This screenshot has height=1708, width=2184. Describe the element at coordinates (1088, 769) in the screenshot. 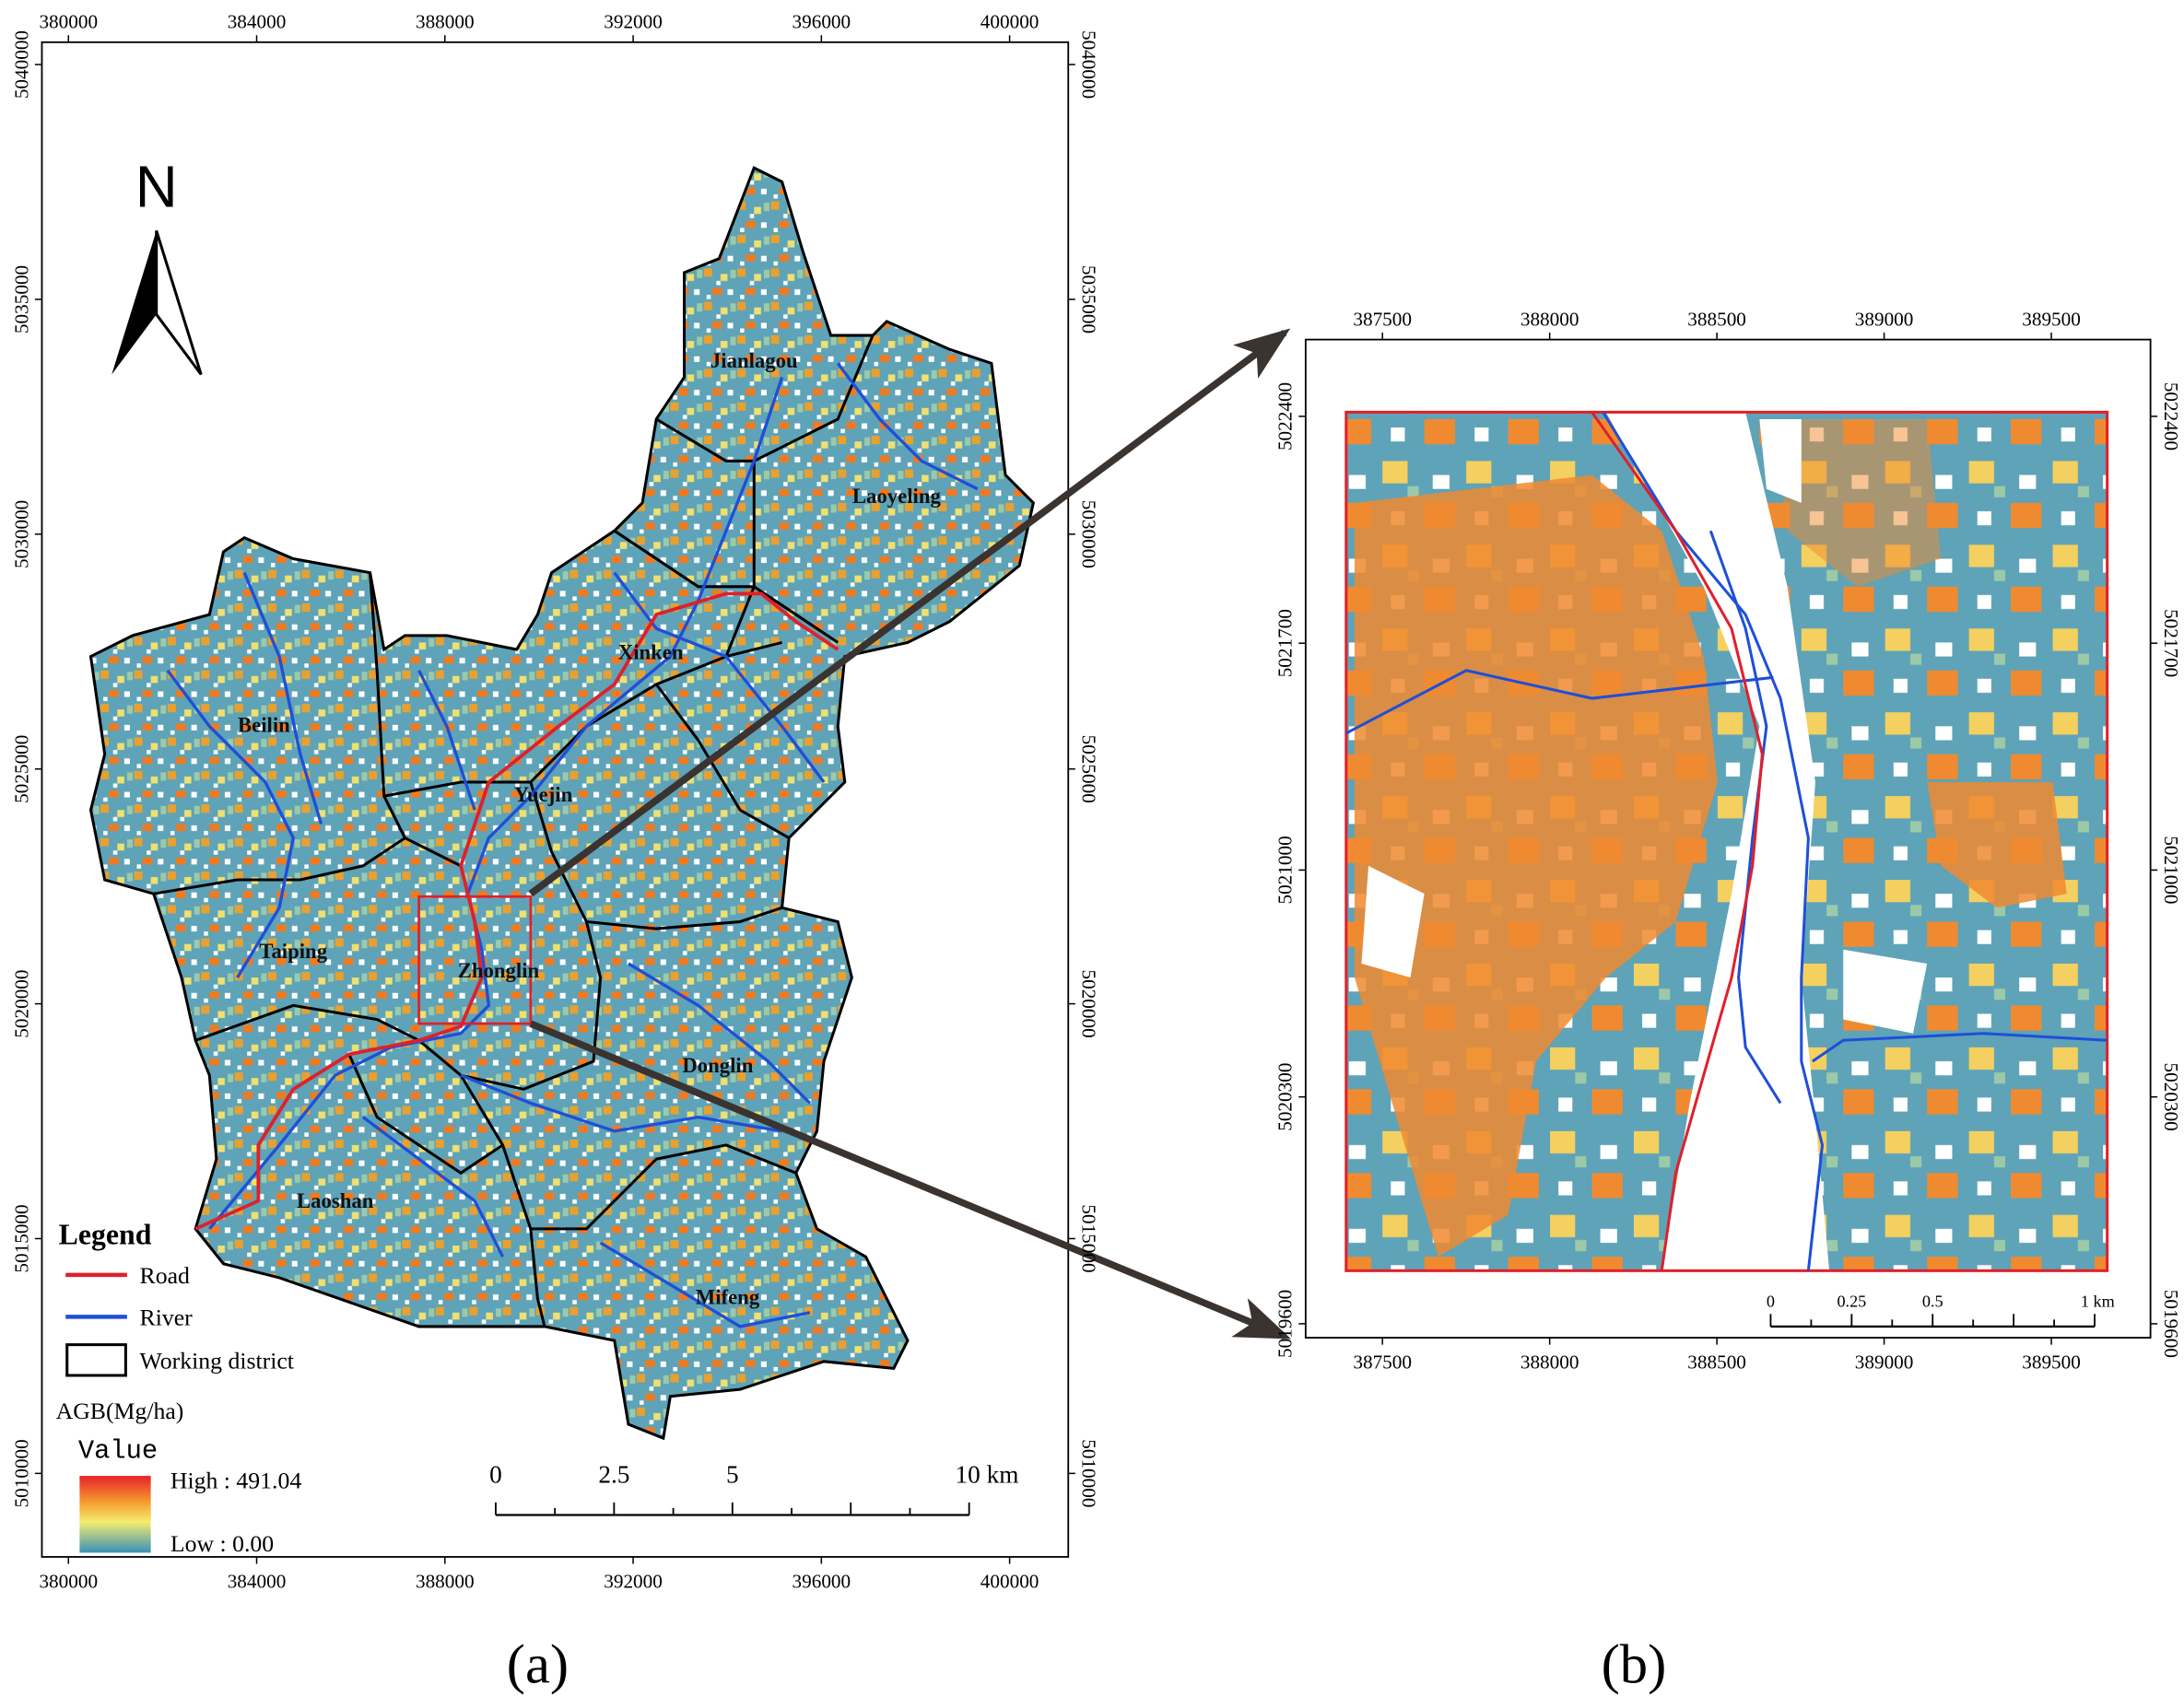

I see `y-tick-label: 5025000` at that location.